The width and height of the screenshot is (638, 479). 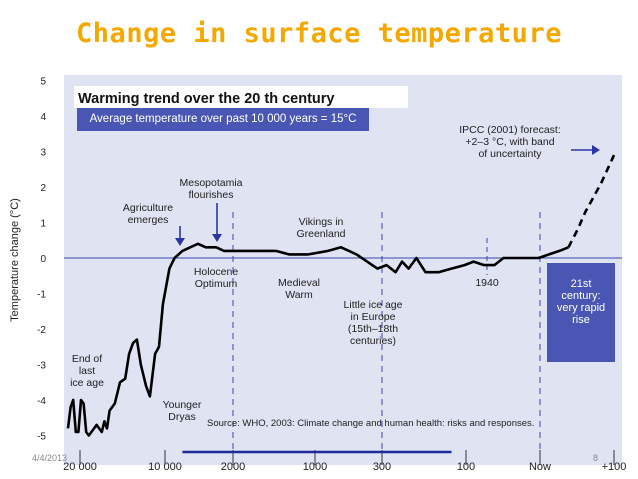 I want to click on annotation-line: +2–3 °C, with band, so click(x=509, y=142).